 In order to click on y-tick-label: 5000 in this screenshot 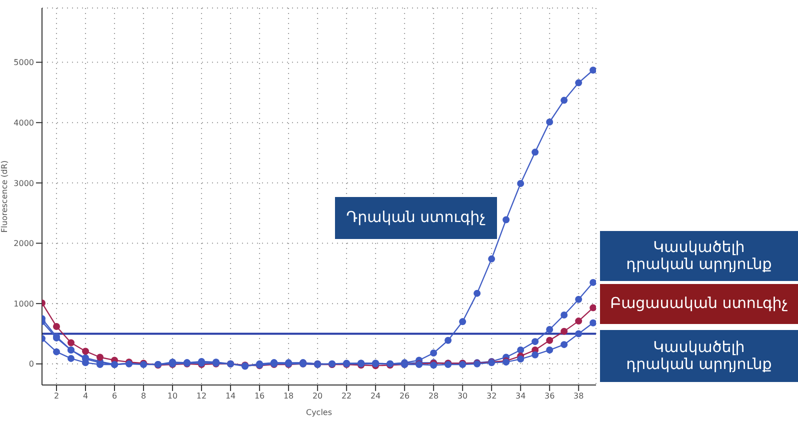, I will do `click(24, 63)`.